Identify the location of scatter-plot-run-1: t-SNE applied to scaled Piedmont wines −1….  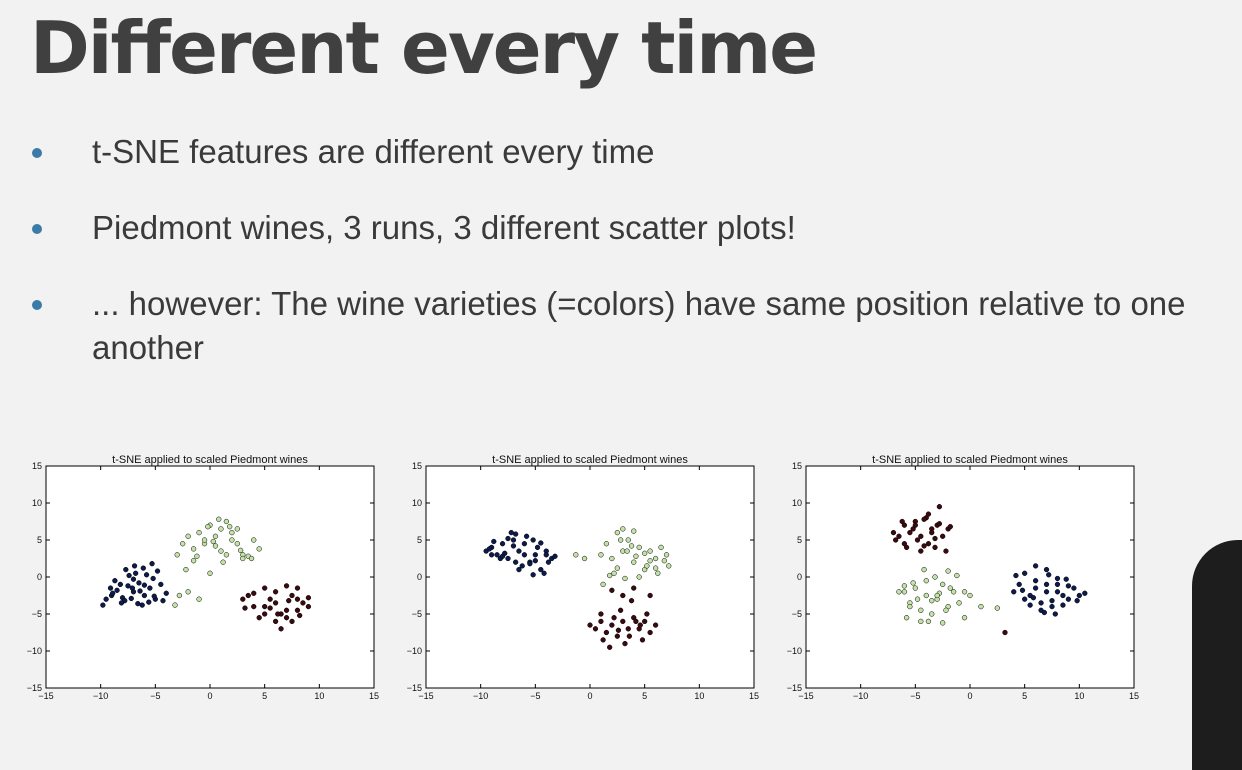
(203, 577).